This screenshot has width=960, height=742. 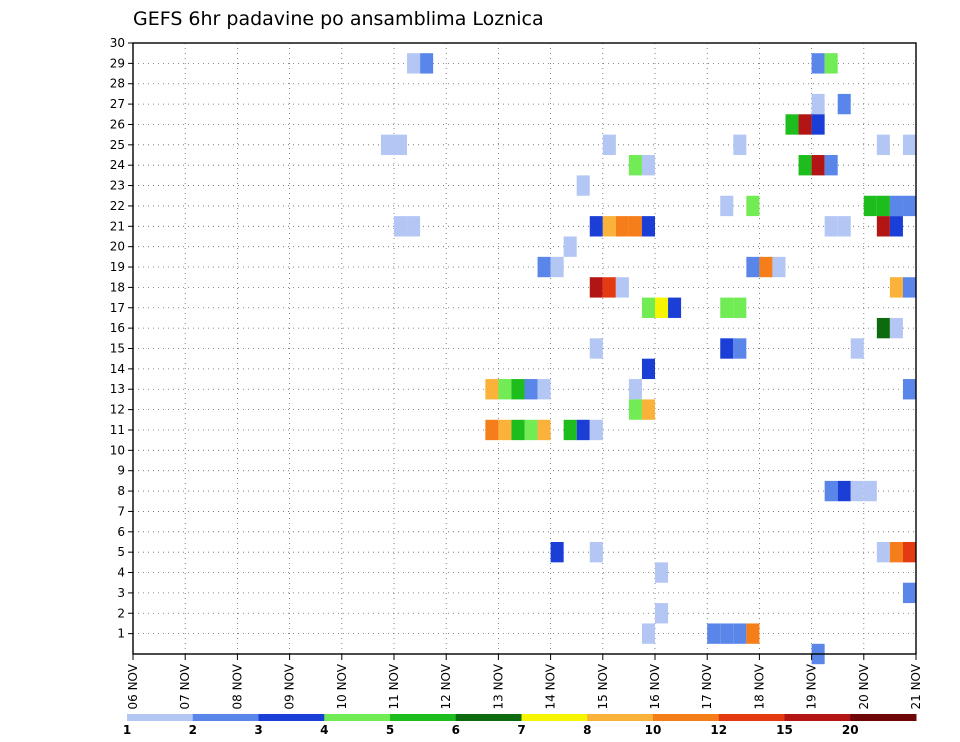 I want to click on y-tick-label: 13, so click(x=117, y=389).